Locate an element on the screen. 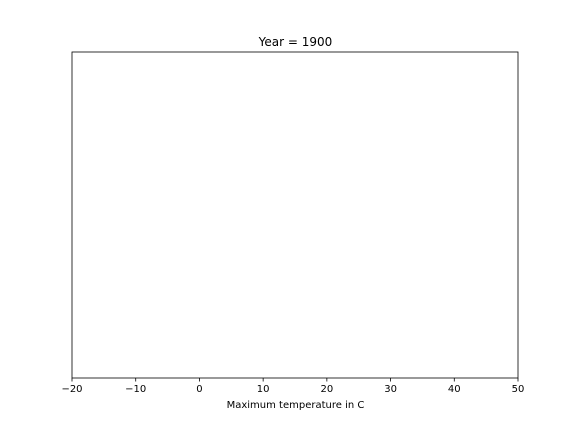  x-tick-label: 40 is located at coordinates (454, 389).